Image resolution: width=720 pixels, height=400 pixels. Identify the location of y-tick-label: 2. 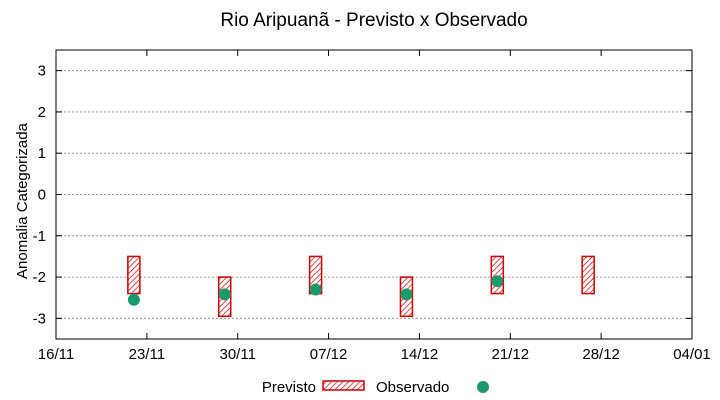
(42, 112).